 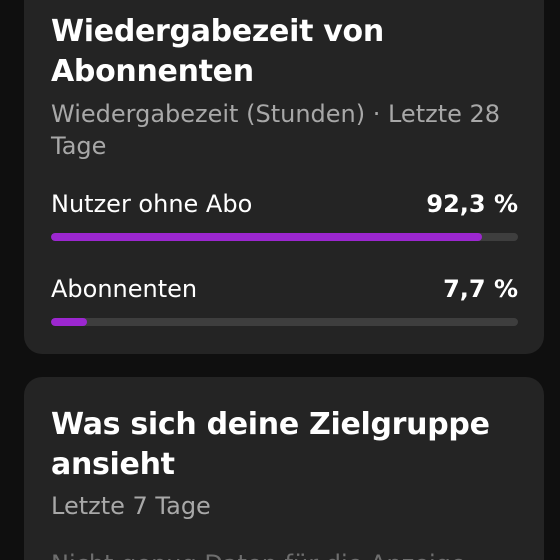 I want to click on card-subtitle: Letzte 7 Tage, so click(x=131, y=506).